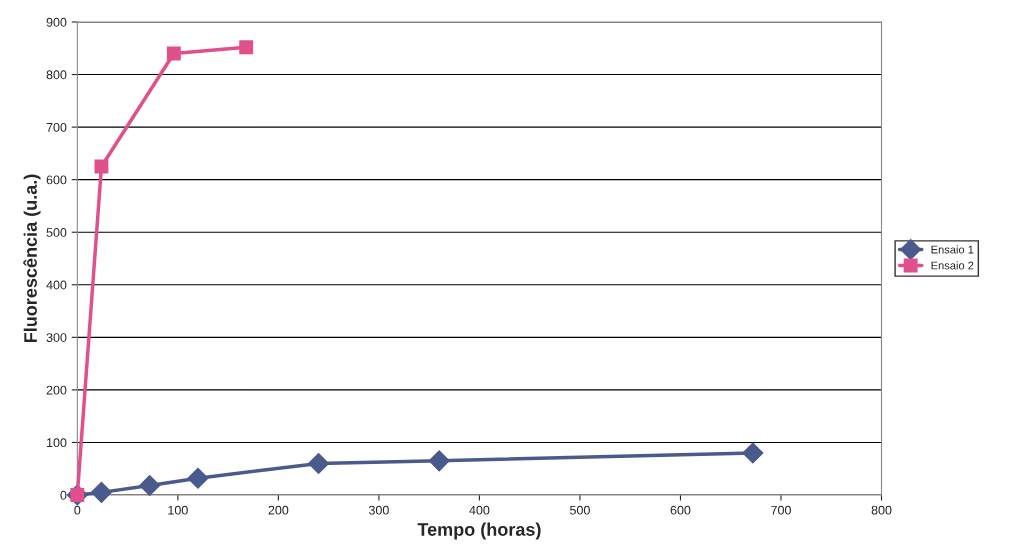 The width and height of the screenshot is (1031, 550). Describe the element at coordinates (781, 510) in the screenshot. I see `x-tick-label: 700` at that location.